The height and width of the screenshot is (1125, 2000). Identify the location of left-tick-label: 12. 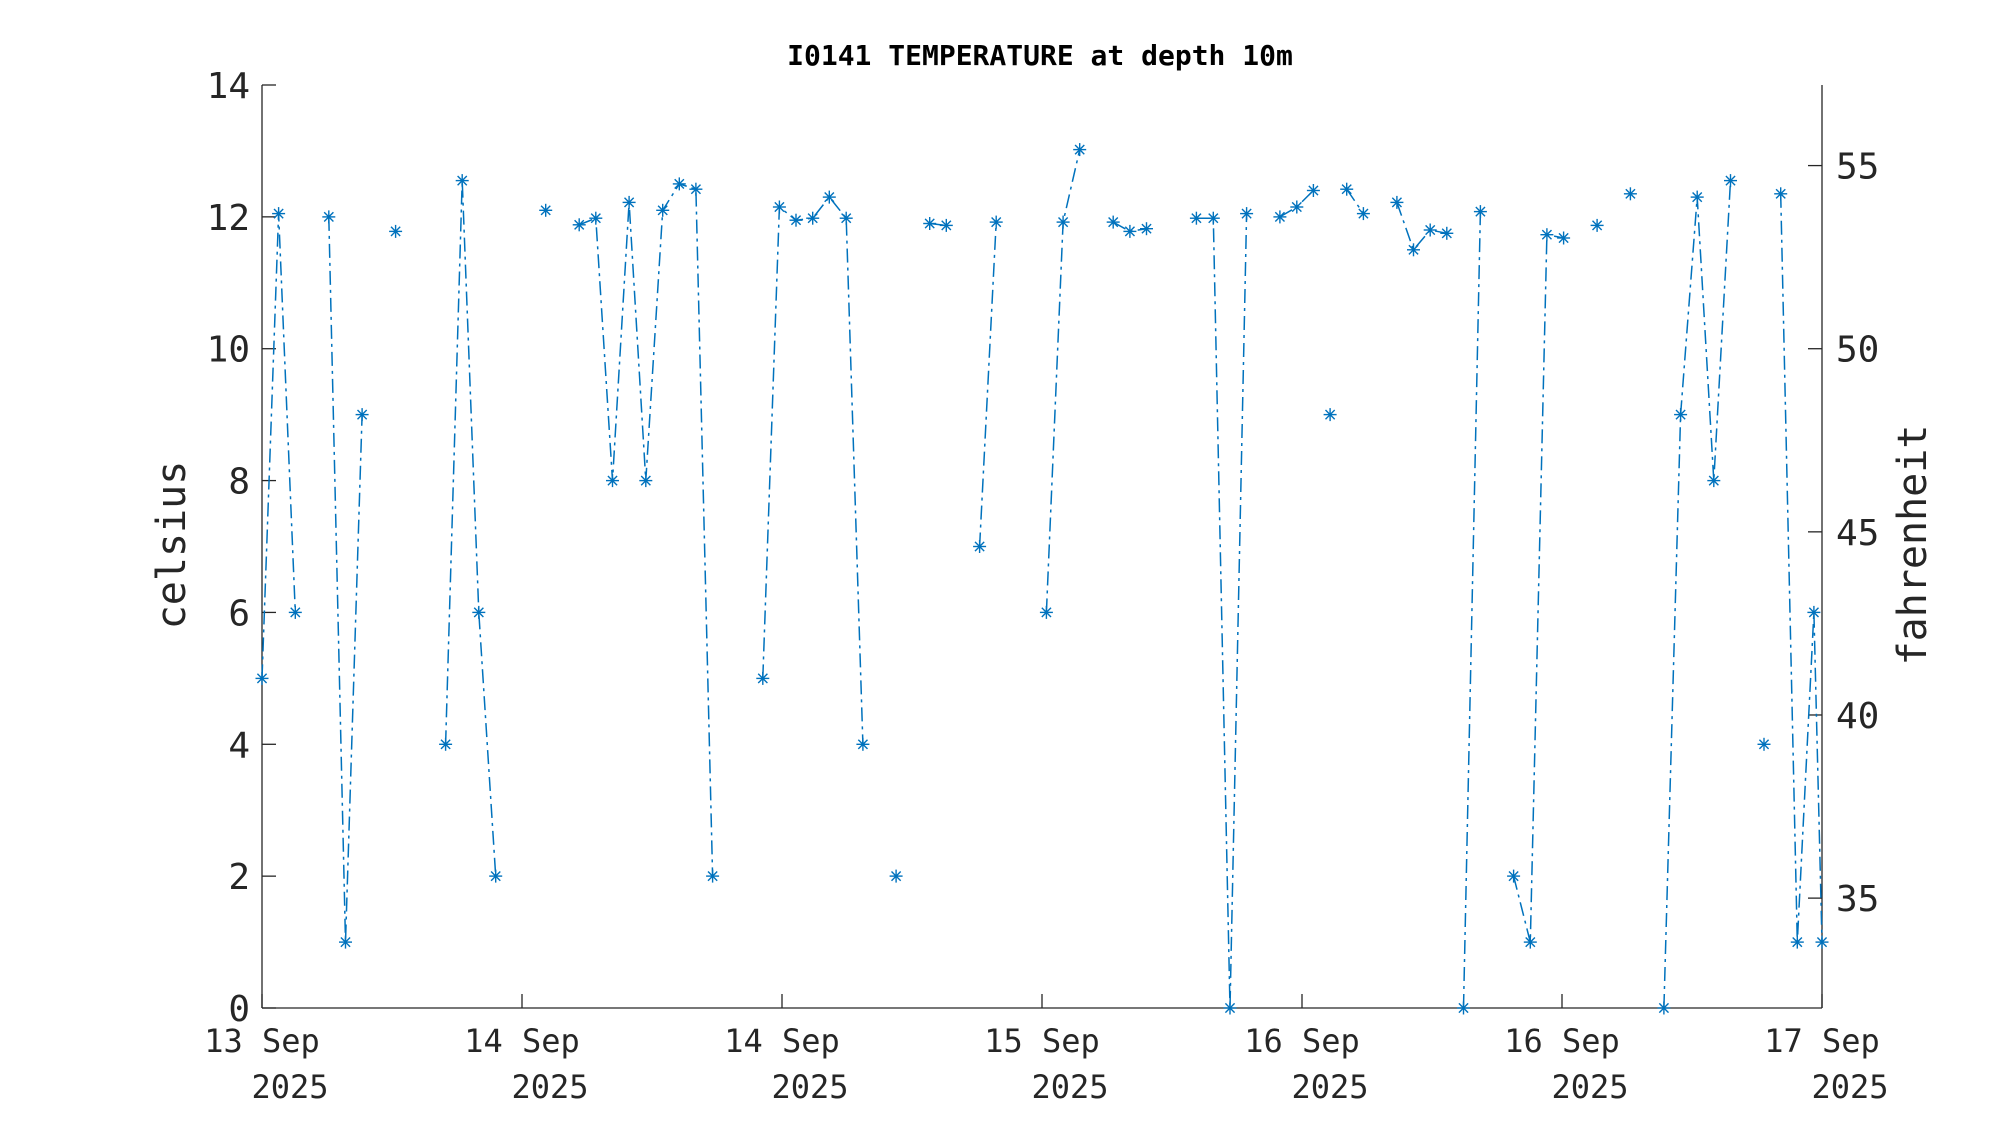
(228, 218).